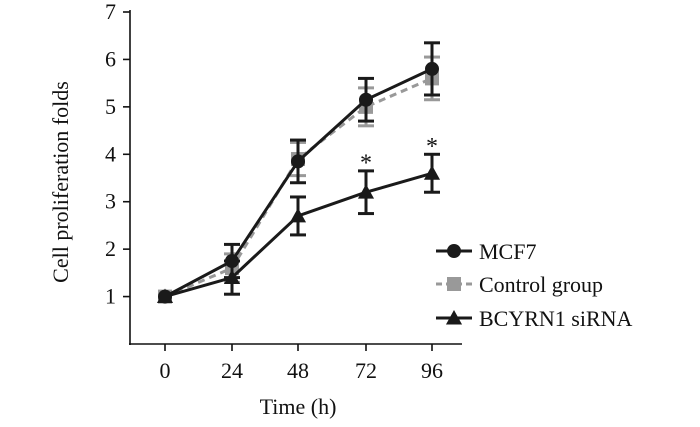 This screenshot has width=700, height=427. I want to click on x-tick-label: 48, so click(298, 370).